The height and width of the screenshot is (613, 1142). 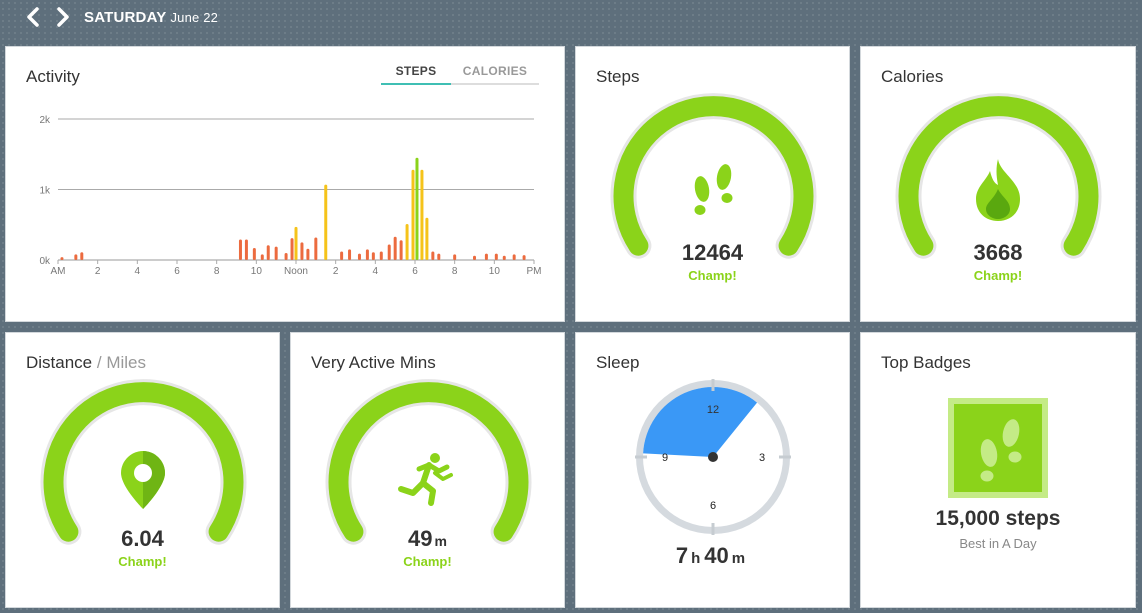 I want to click on steps-title: Steps, so click(x=618, y=76).